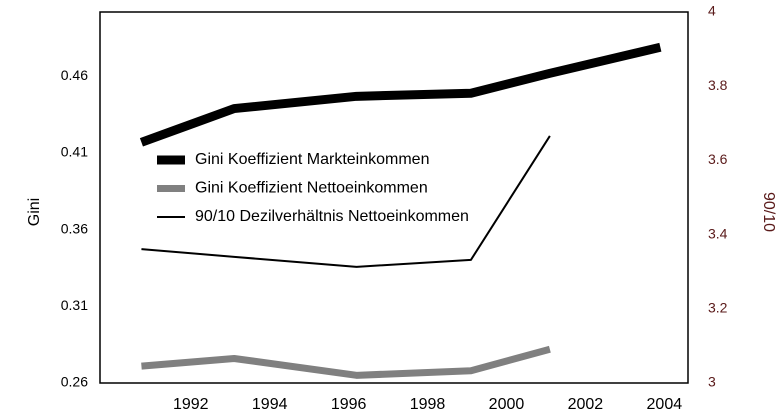  Describe the element at coordinates (74, 228) in the screenshot. I see `y-tick-label: 0.36` at that location.